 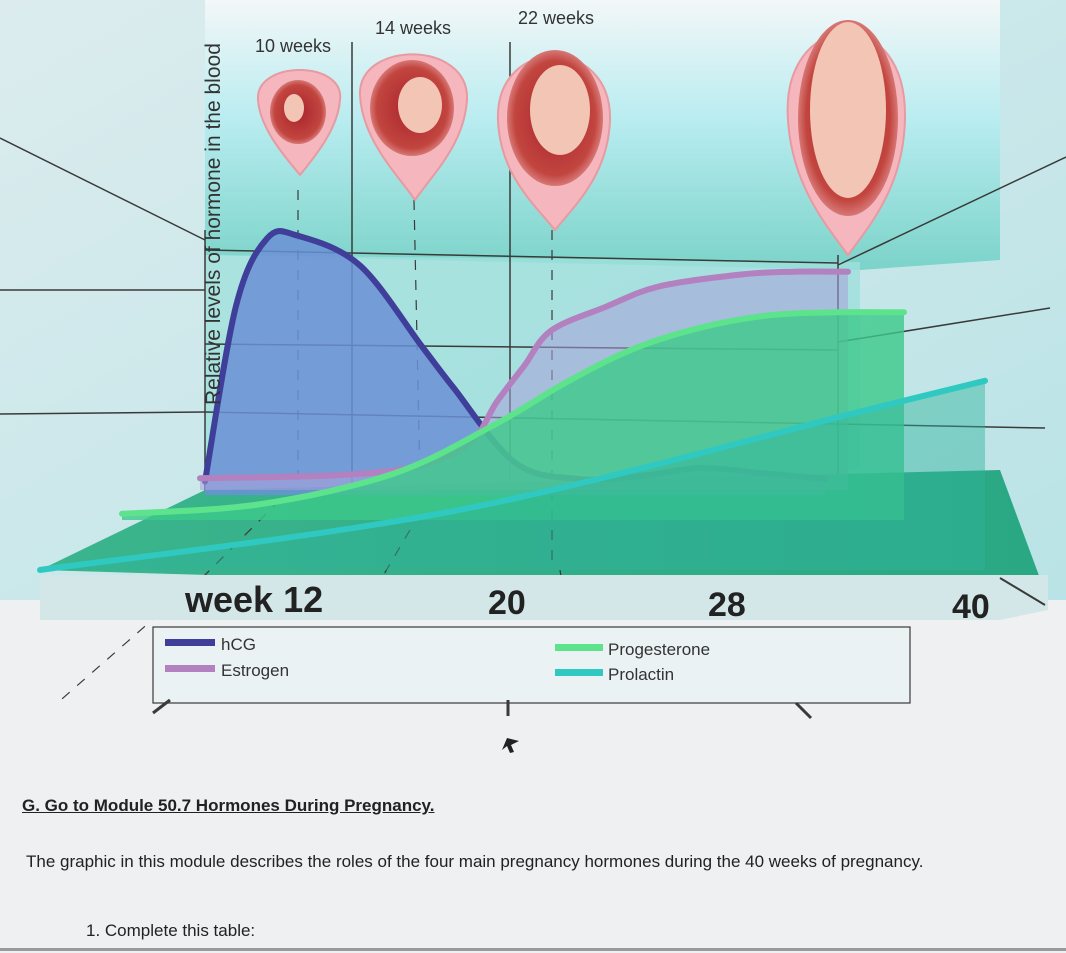 What do you see at coordinates (524, 375) in the screenshot?
I see `line-estrogen` at bounding box center [524, 375].